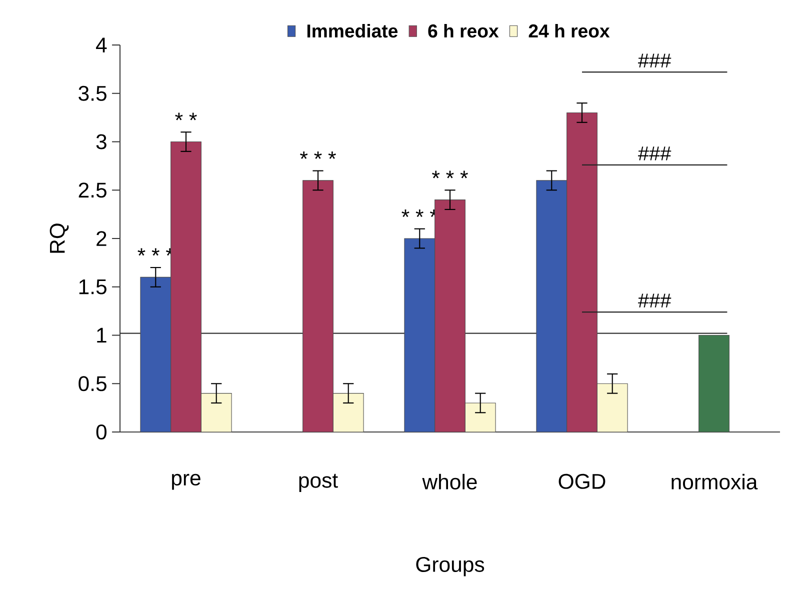  Describe the element at coordinates (101, 238) in the screenshot. I see `y-tick-label: 2` at that location.